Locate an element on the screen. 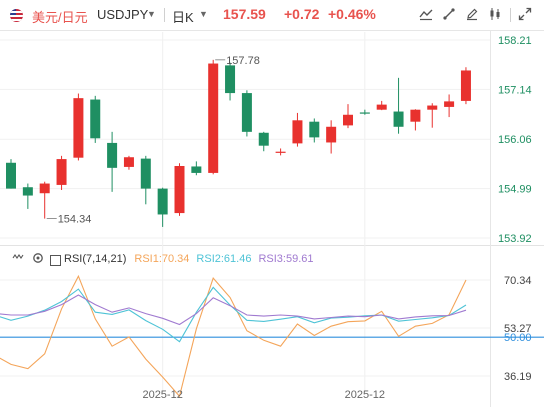  rsi3-value: RSI3:59.61 is located at coordinates (286, 259).